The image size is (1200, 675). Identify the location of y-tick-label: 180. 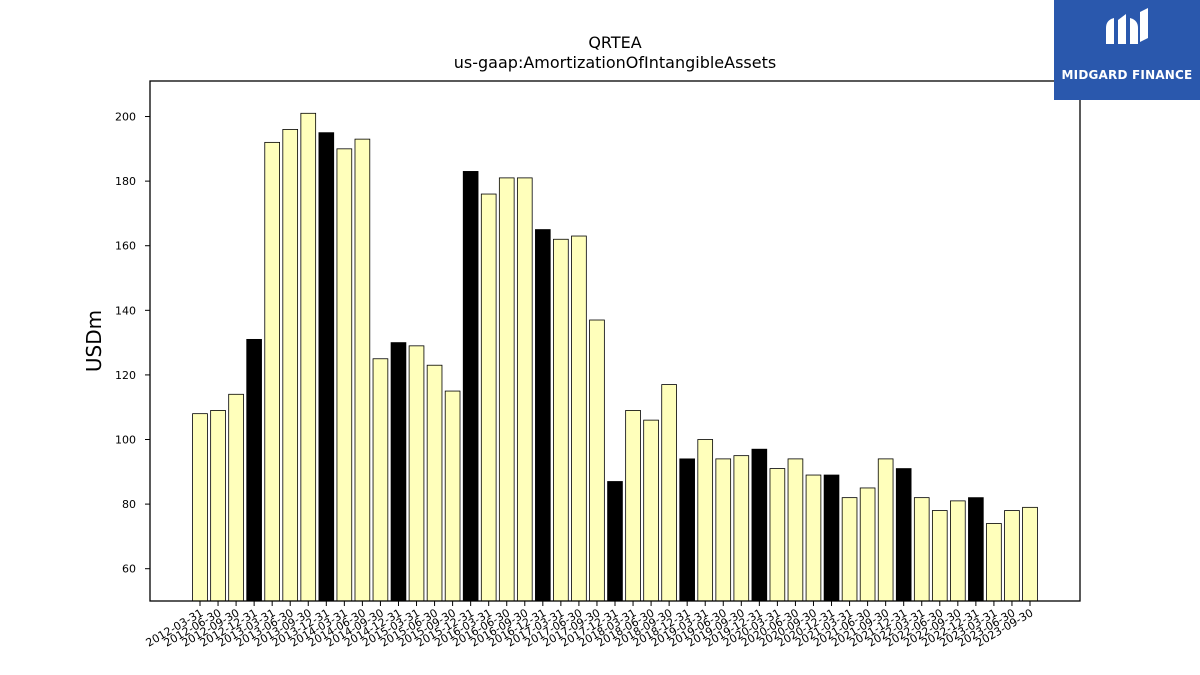
(125, 181).